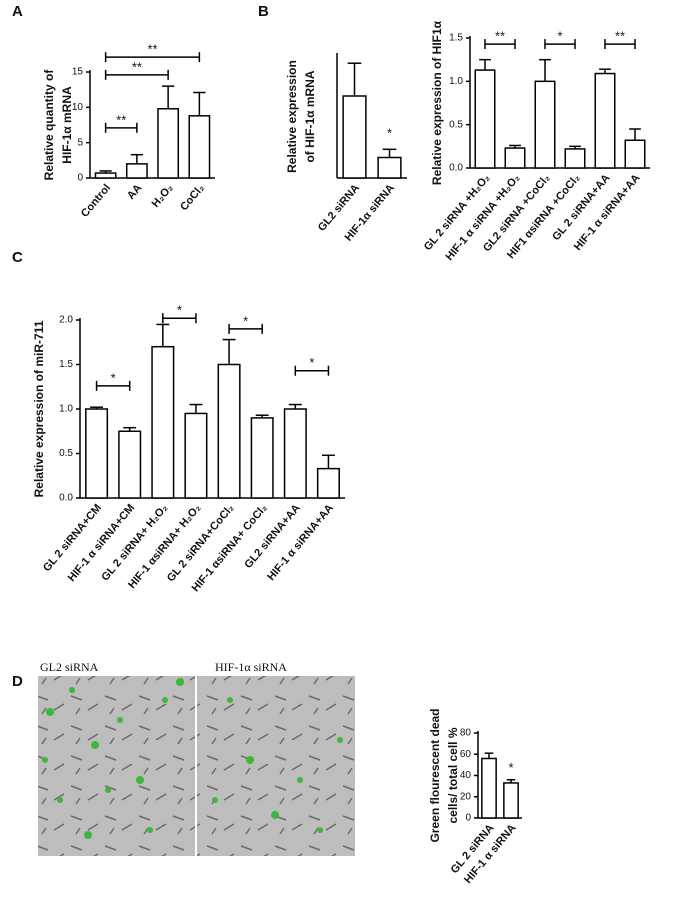 This screenshot has height=900, width=685. I want to click on panel-label: B, so click(263, 11).